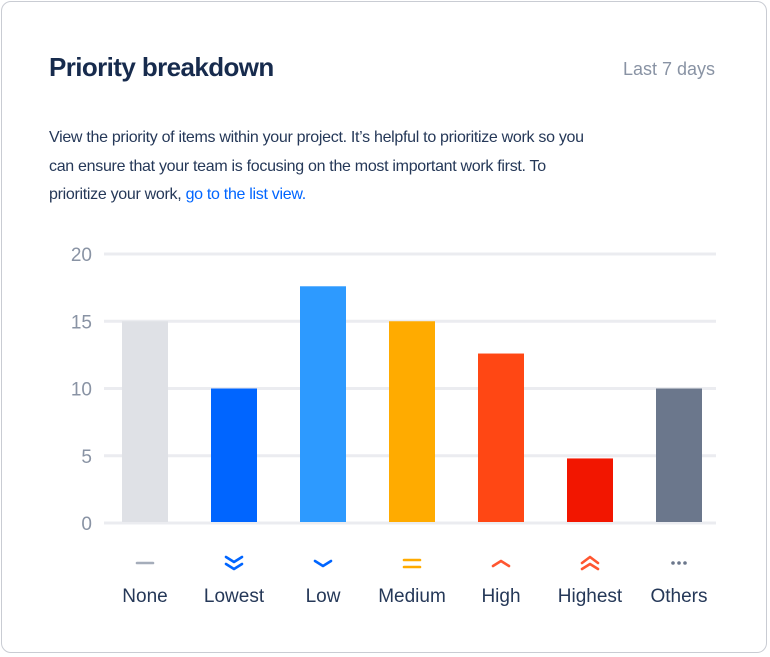 The image size is (770, 657). What do you see at coordinates (590, 490) in the screenshot?
I see `bar-highest` at bounding box center [590, 490].